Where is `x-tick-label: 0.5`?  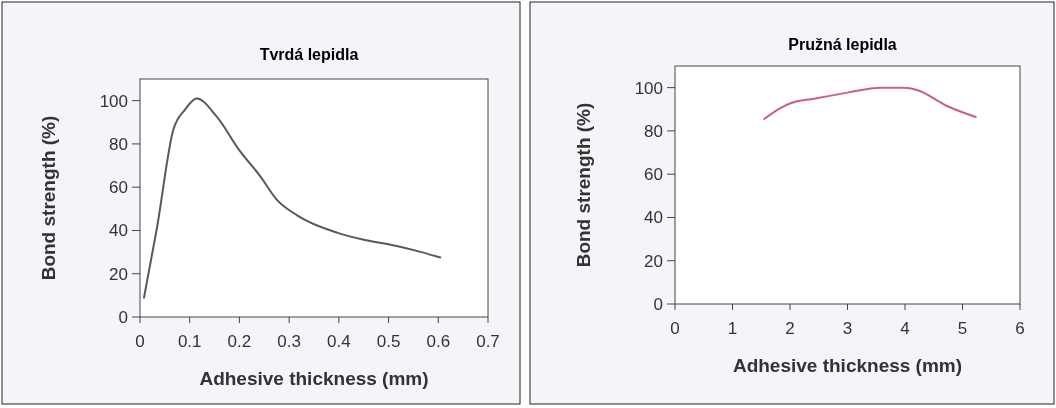 x-tick-label: 0.5 is located at coordinates (388, 341).